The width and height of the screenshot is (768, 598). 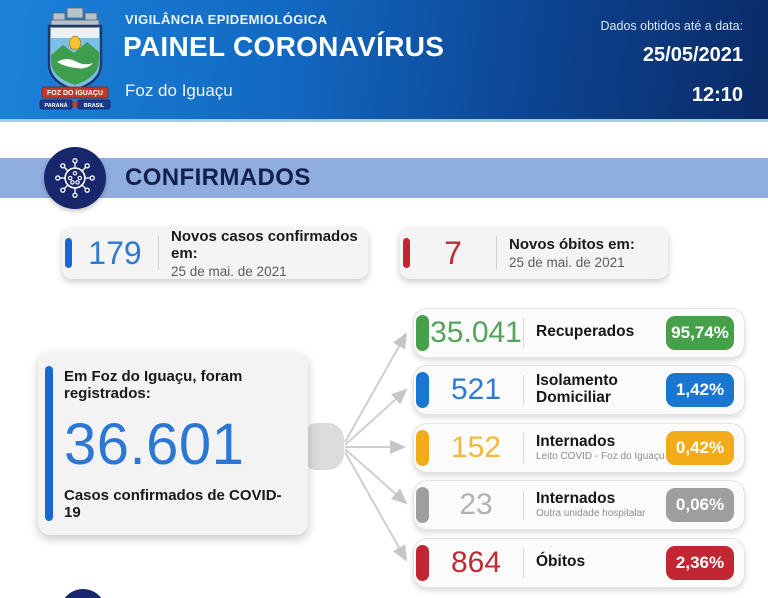 I want to click on stat-value: 23, so click(x=476, y=504).